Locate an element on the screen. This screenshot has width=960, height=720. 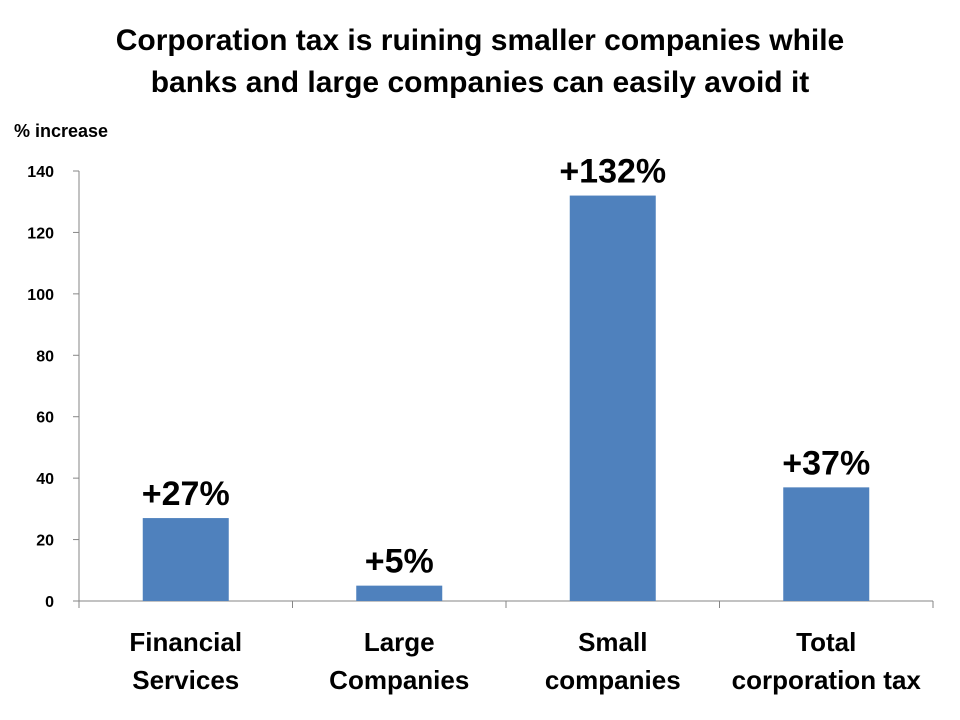
y-tick-label: 60 is located at coordinates (45, 418).